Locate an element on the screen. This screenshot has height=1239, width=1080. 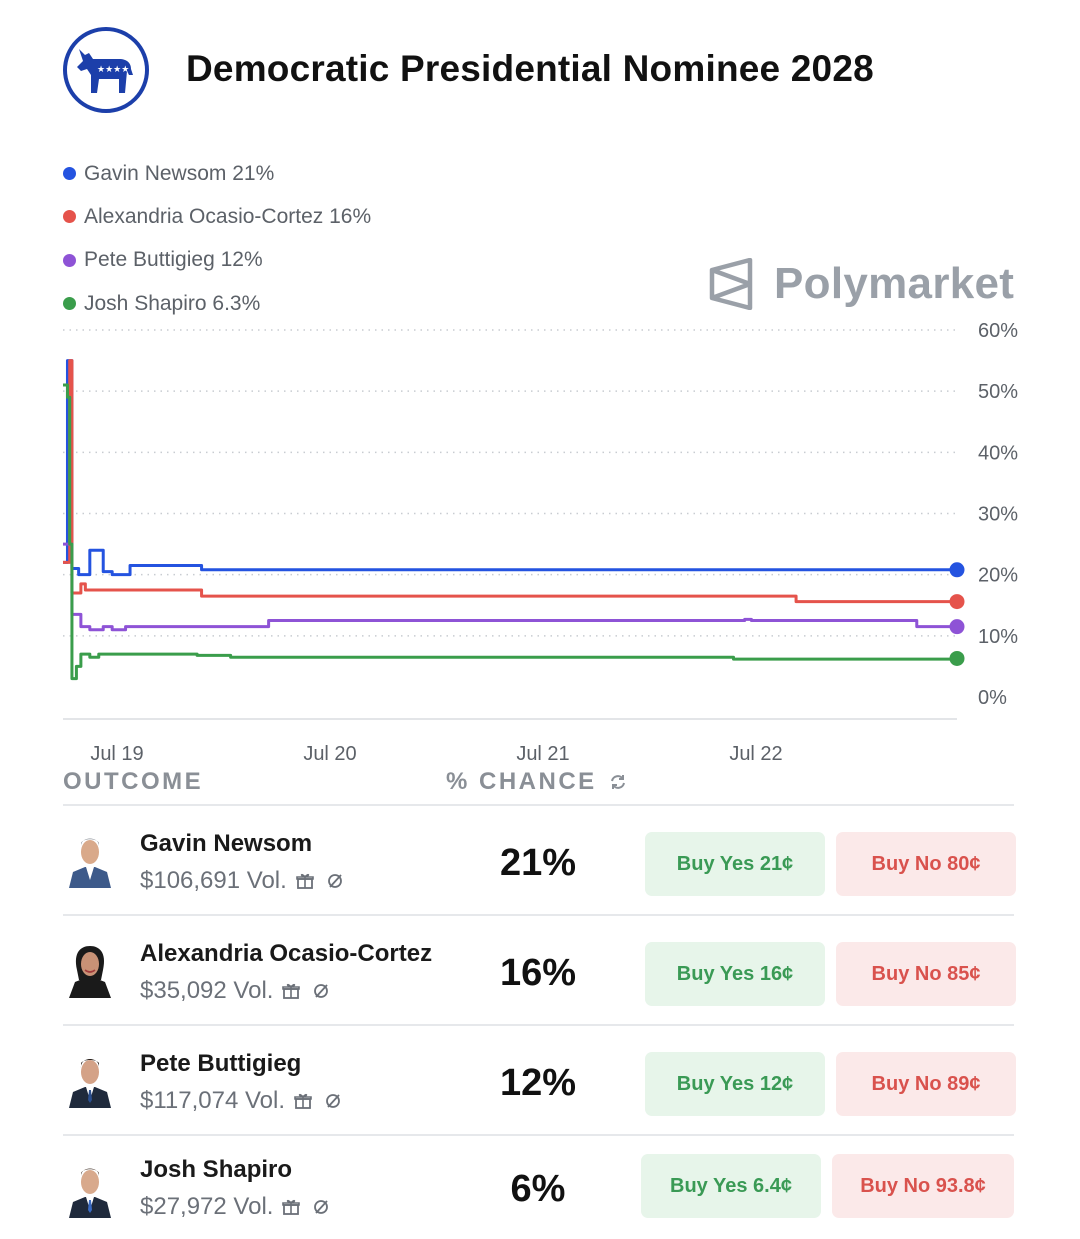
buy-no-button: Buy No 85¢ is located at coordinates (926, 974).